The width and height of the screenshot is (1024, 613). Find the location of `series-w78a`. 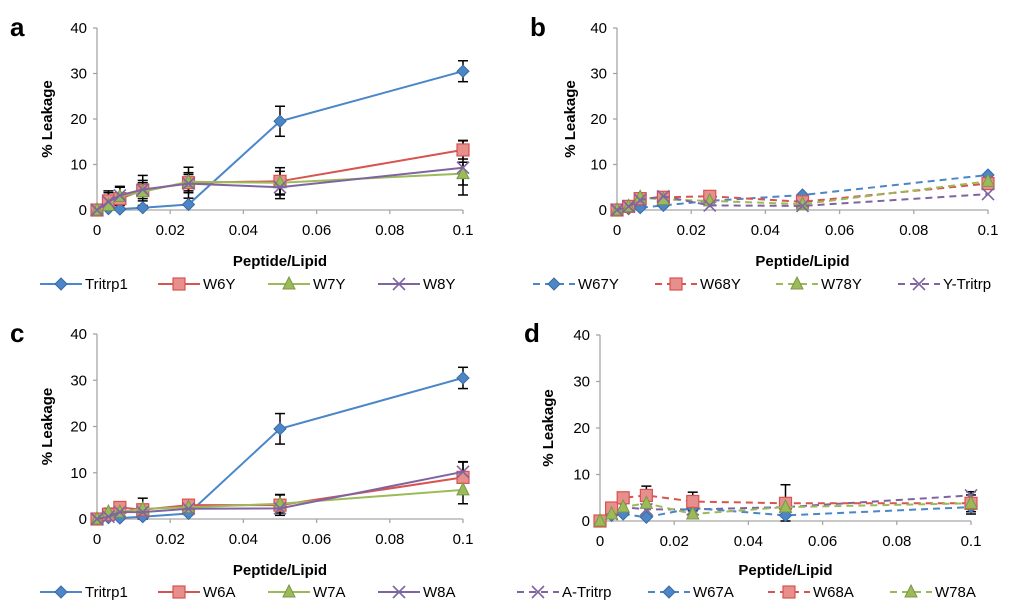

series-w78a is located at coordinates (785, 511).